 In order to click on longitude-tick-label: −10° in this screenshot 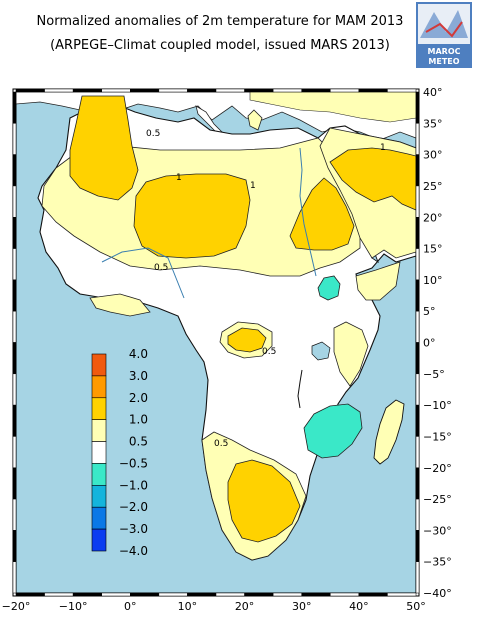, I will do `click(73, 606)`.